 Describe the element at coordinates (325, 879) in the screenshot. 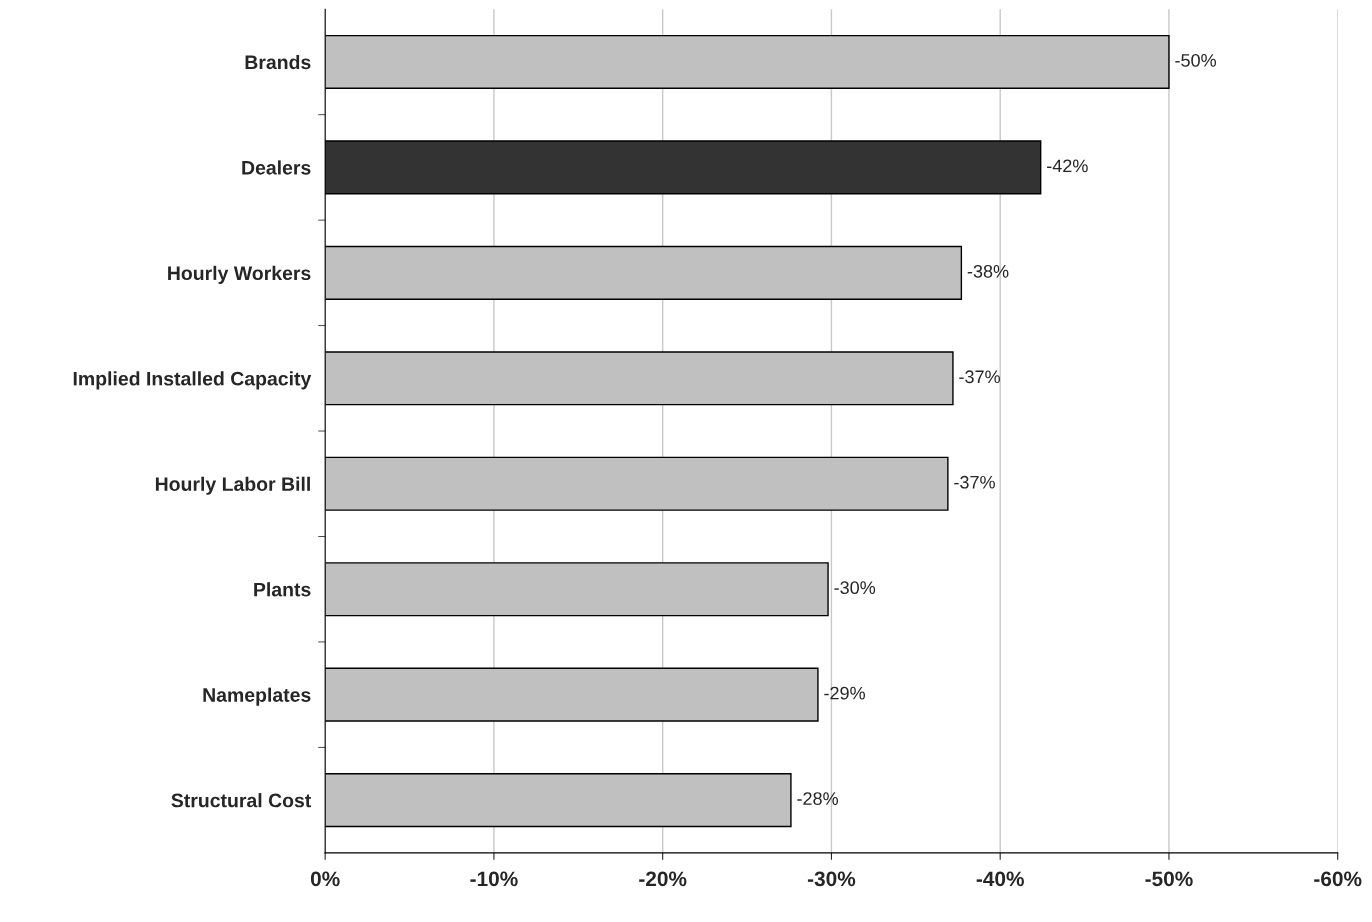

I see `x-tick-label: 0%` at that location.